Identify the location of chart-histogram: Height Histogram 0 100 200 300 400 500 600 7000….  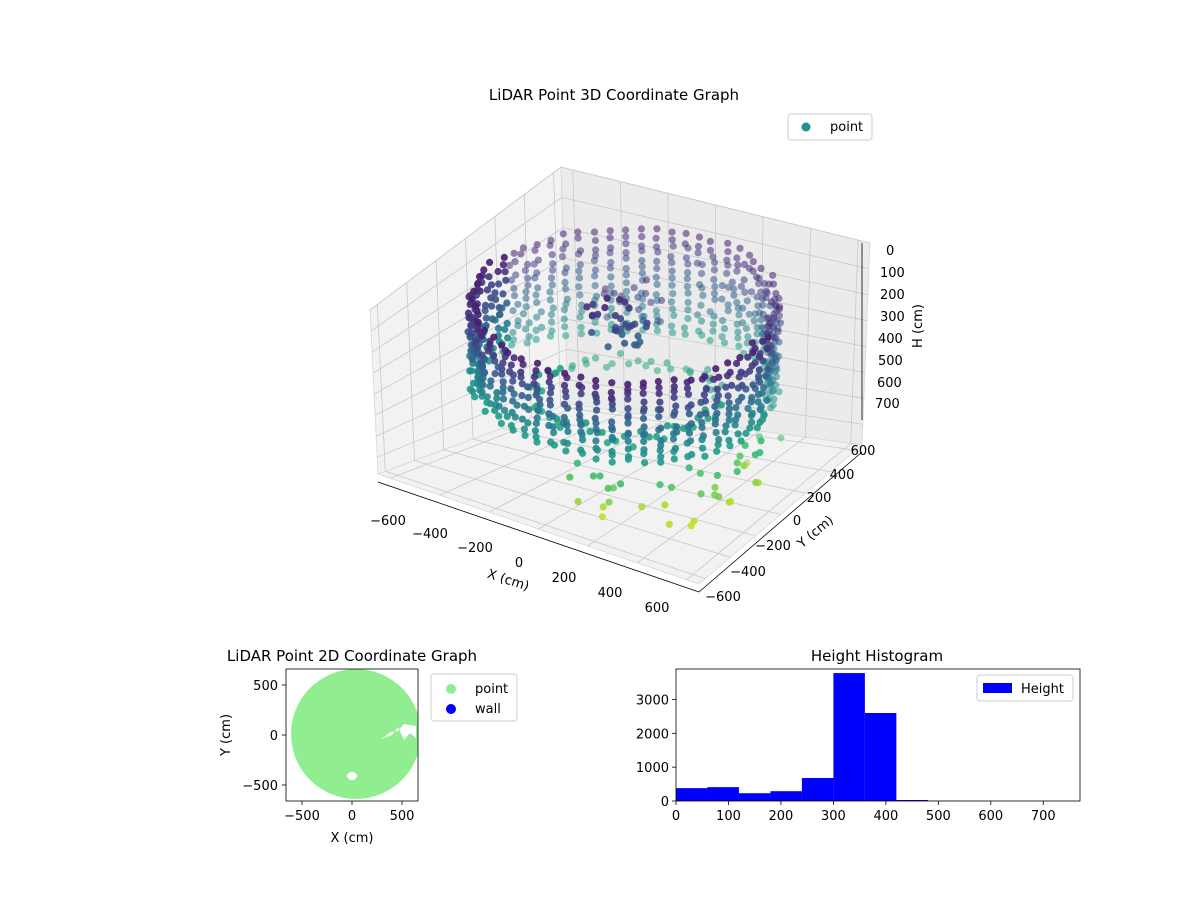
(858, 735).